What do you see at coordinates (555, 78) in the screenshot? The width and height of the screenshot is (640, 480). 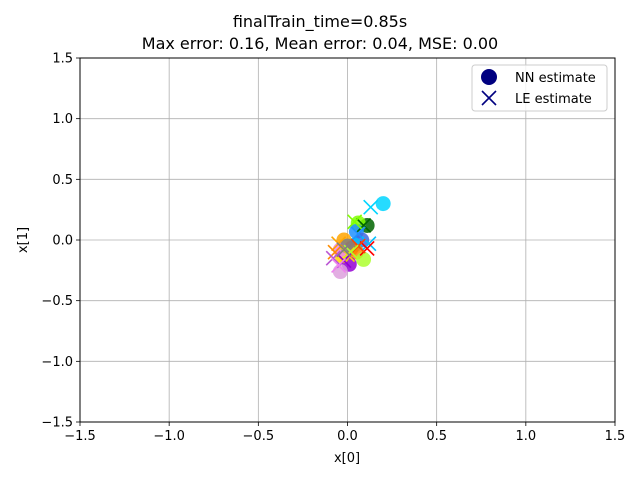 I see `legend-label-nn: NN estimate` at bounding box center [555, 78].